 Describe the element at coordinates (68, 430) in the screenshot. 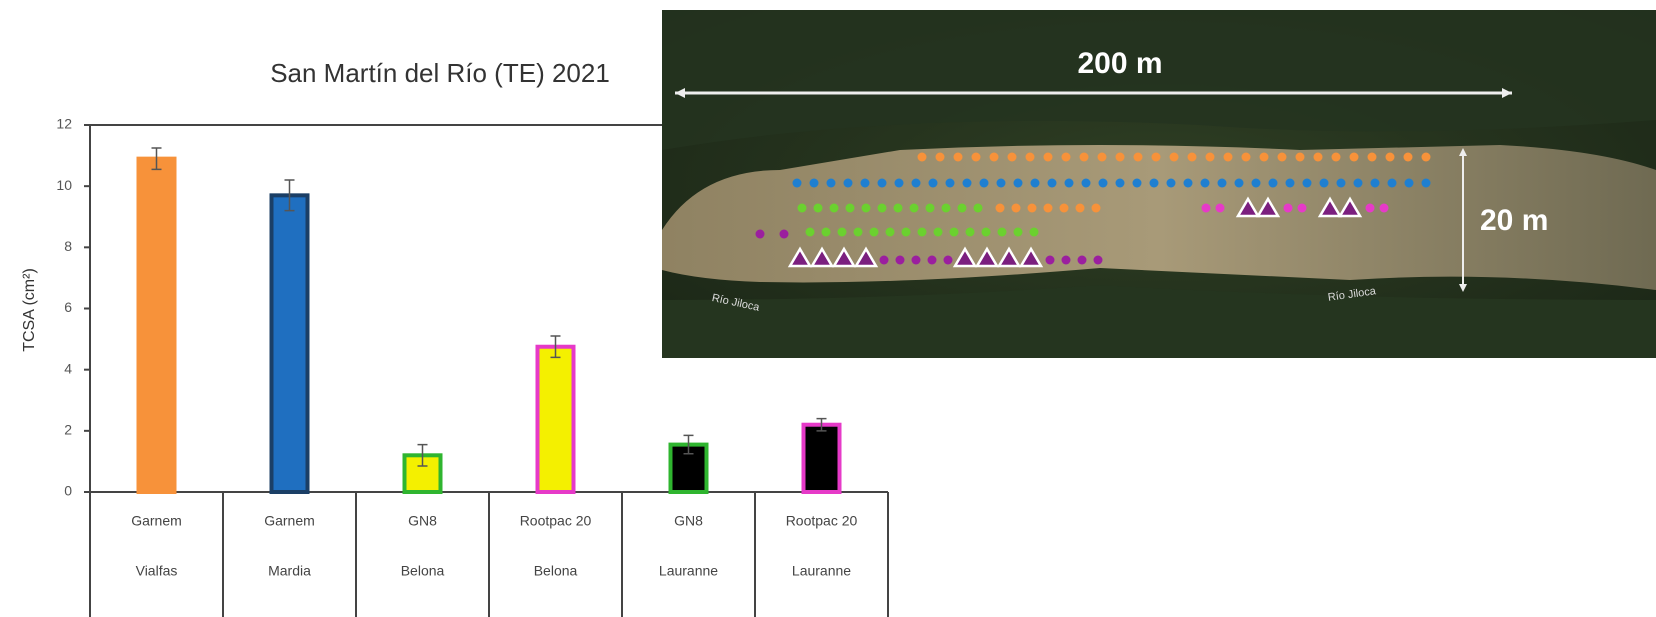

I see `y-tick-label: 2` at that location.